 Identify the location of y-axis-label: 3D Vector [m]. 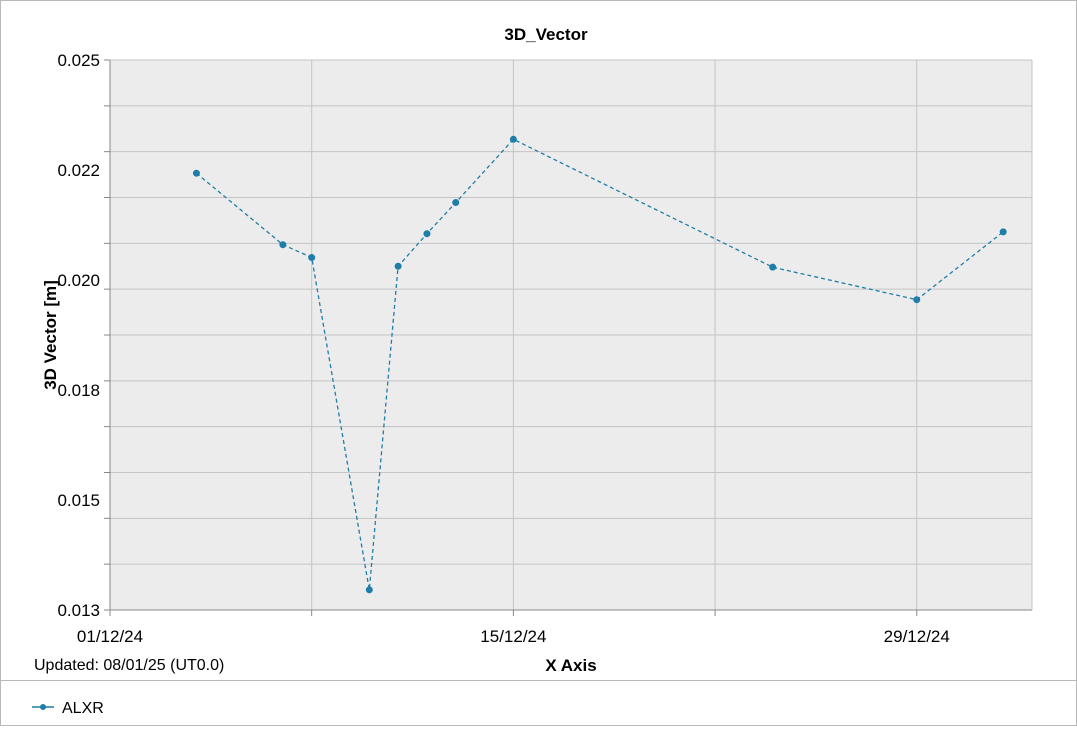
(50, 335).